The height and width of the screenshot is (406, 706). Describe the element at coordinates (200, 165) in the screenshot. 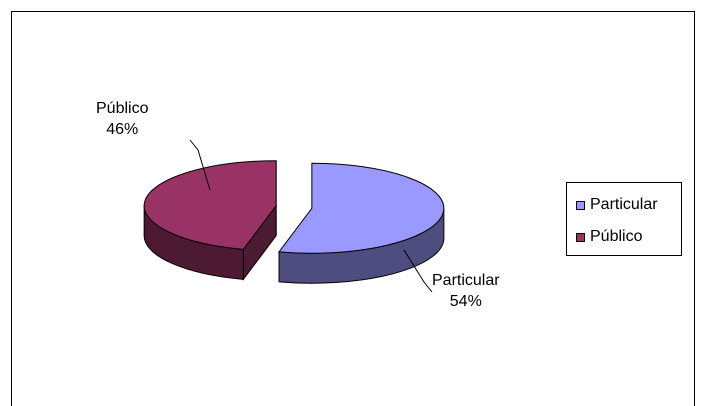

I see `leader-line-publico` at that location.